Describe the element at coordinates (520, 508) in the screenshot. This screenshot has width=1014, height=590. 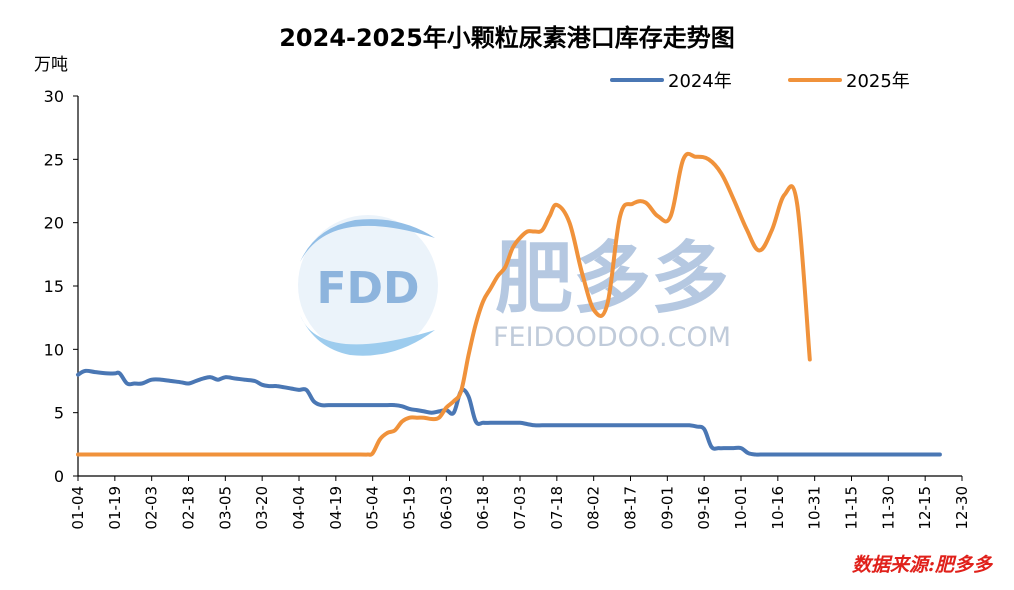
I see `x-tick-label: 07-03` at that location.